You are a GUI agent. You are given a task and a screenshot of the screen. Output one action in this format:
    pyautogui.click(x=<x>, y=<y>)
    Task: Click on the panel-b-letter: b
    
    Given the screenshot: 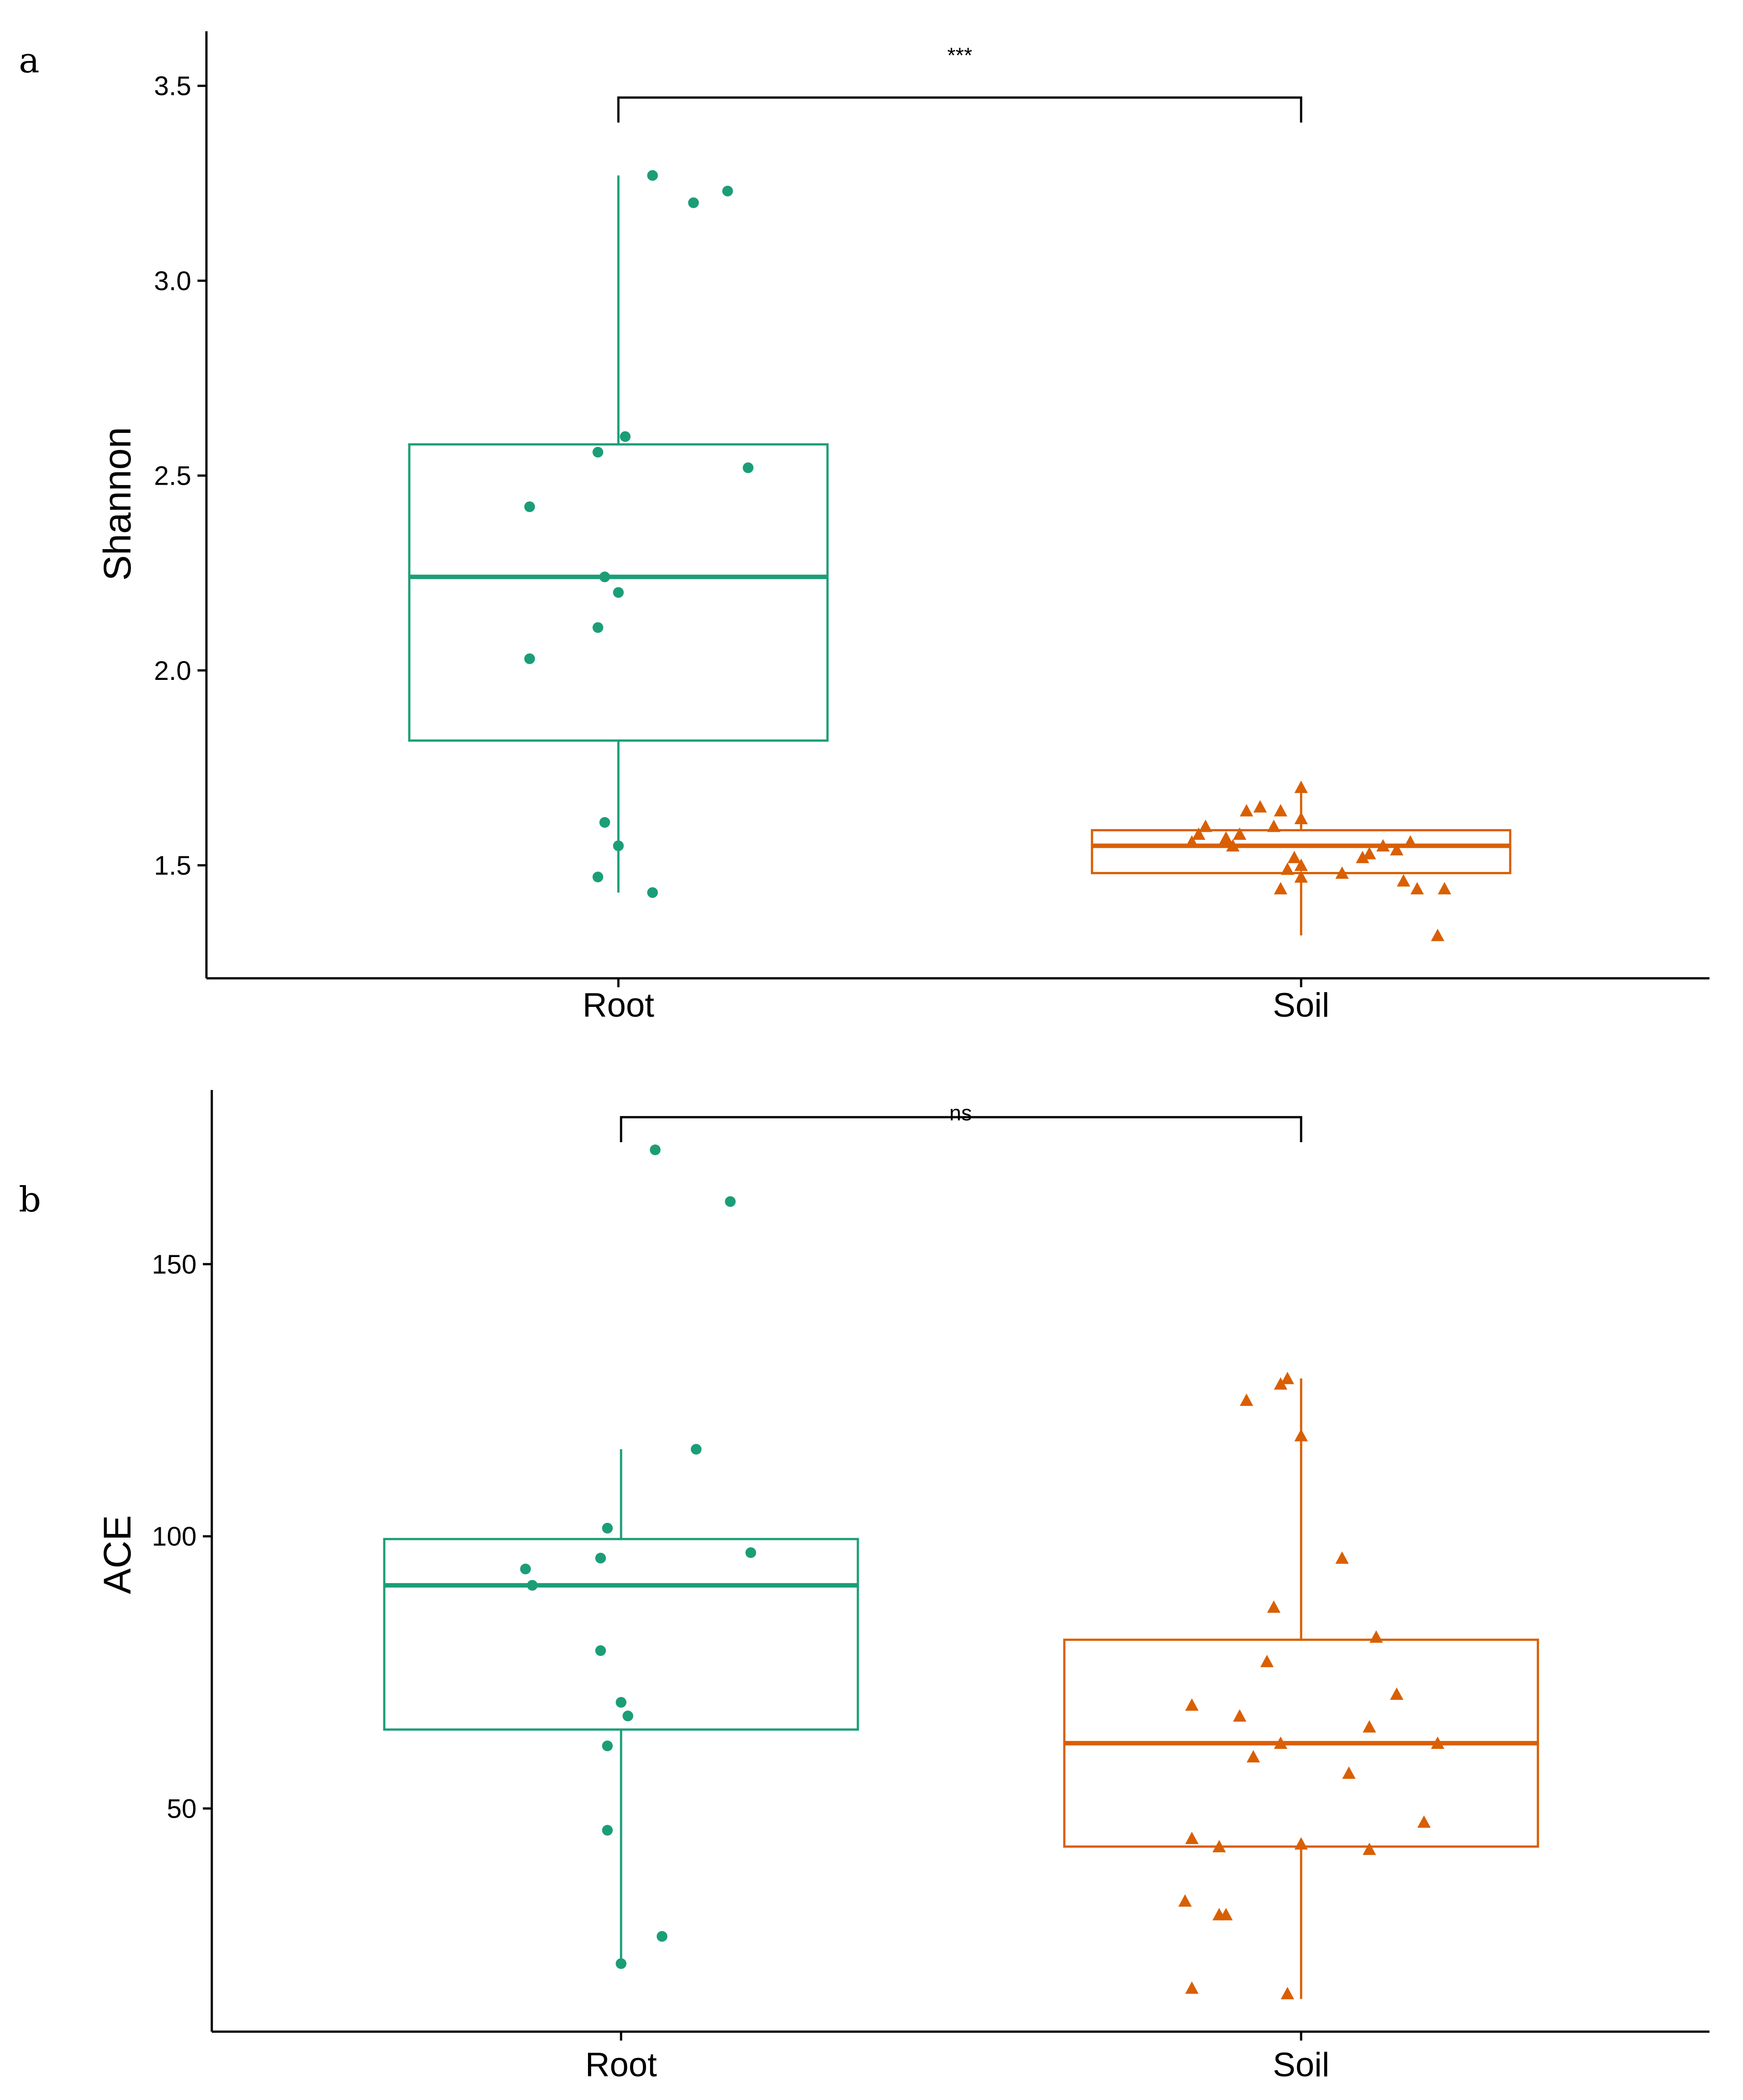 What is the action you would take?
    pyautogui.click(x=30, y=1200)
    